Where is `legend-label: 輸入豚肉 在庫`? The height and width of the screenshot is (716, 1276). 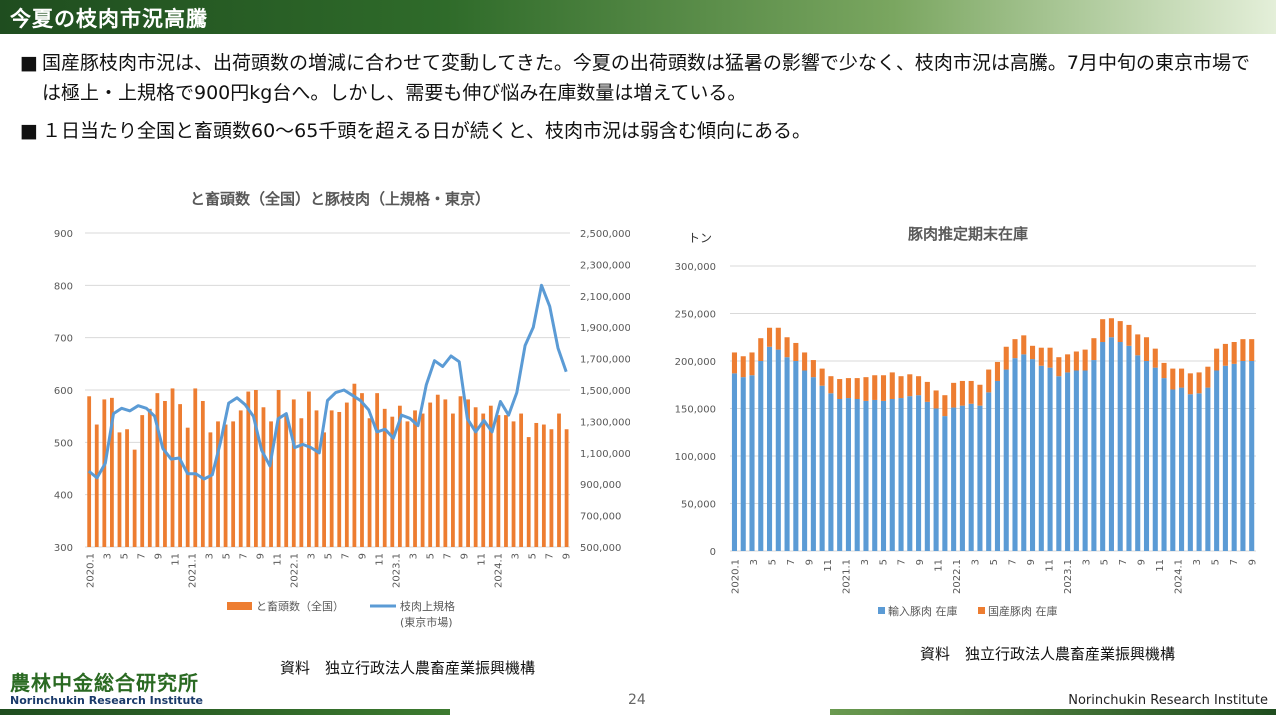 legend-label: 輸入豚肉 在庫 is located at coordinates (923, 611).